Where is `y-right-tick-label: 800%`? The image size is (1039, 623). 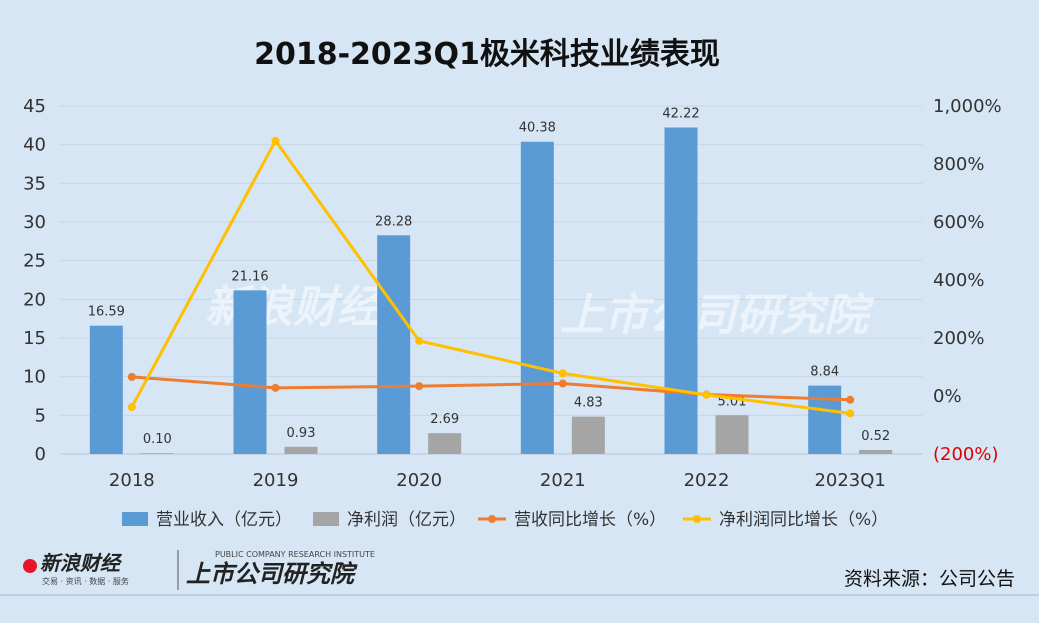 y-right-tick-label: 800% is located at coordinates (958, 164).